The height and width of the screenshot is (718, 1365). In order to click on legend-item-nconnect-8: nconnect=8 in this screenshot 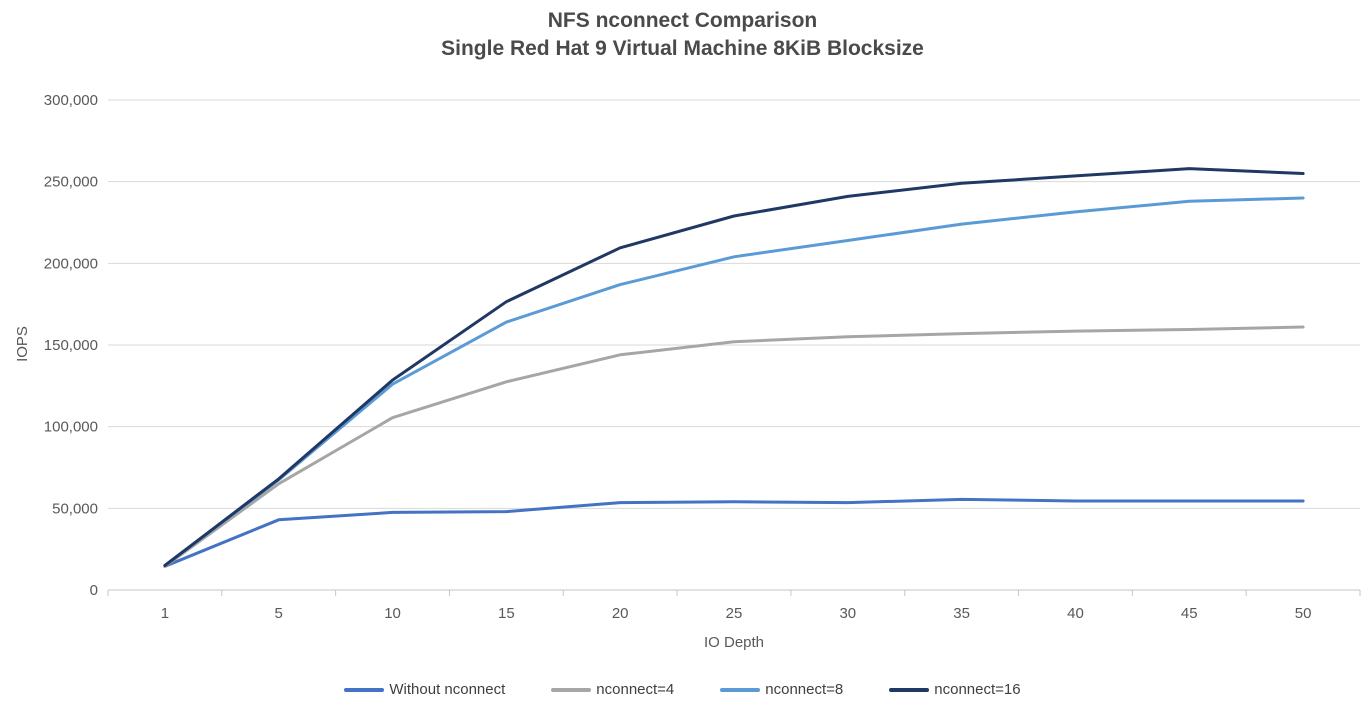, I will do `click(781, 689)`.